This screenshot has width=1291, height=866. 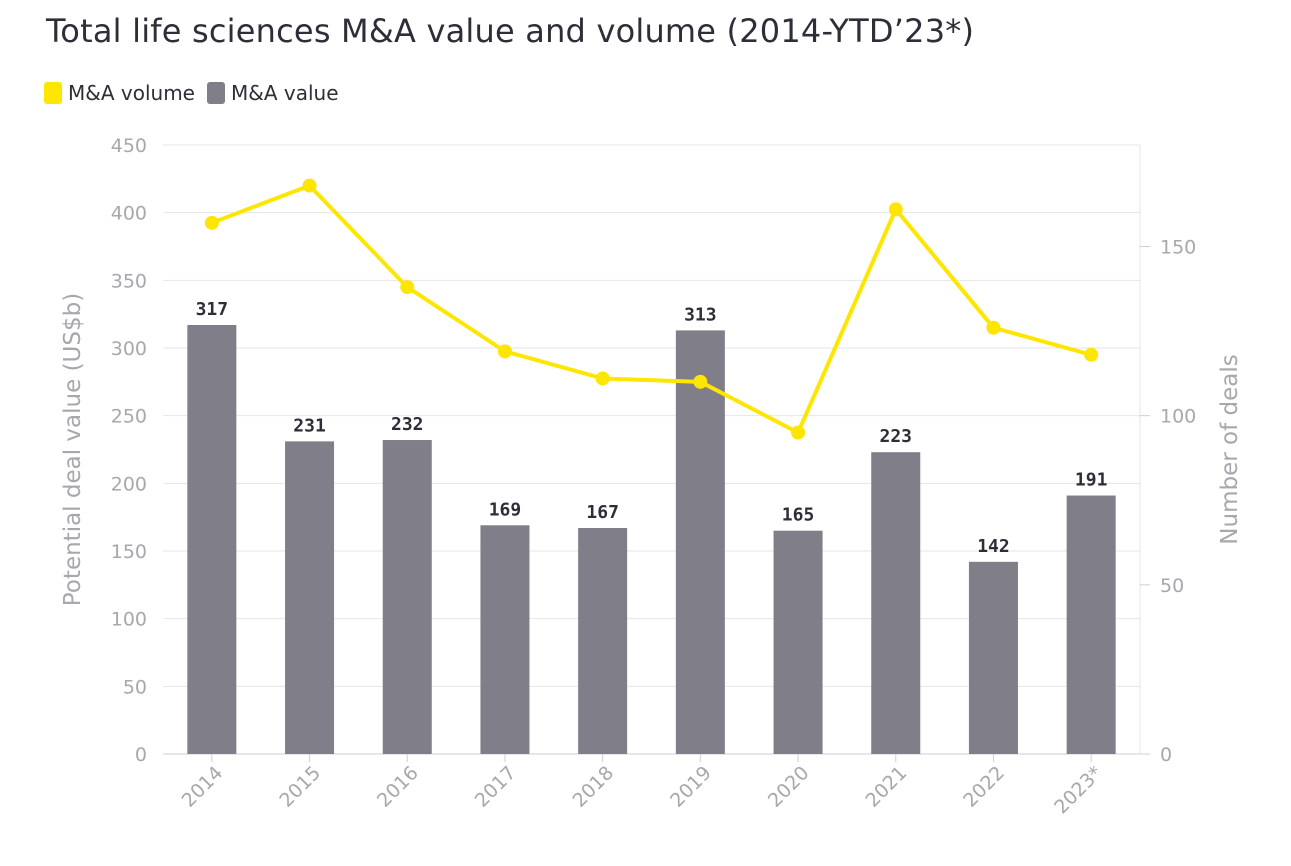 I want to click on legend-swatch-value, so click(x=215, y=93).